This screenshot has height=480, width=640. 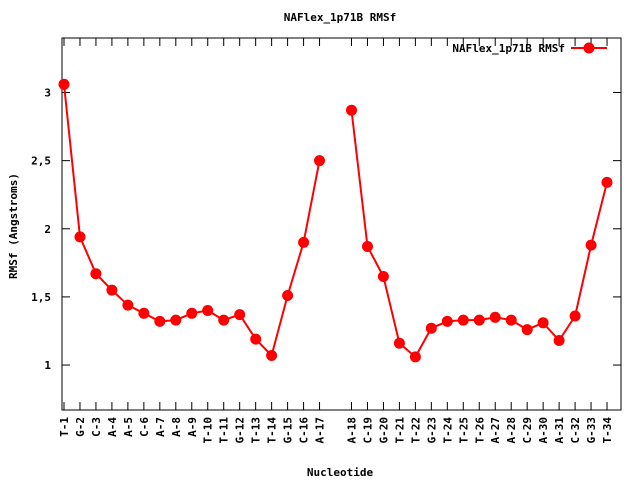 What do you see at coordinates (351, 430) in the screenshot?
I see `x-tick-label: A-18` at bounding box center [351, 430].